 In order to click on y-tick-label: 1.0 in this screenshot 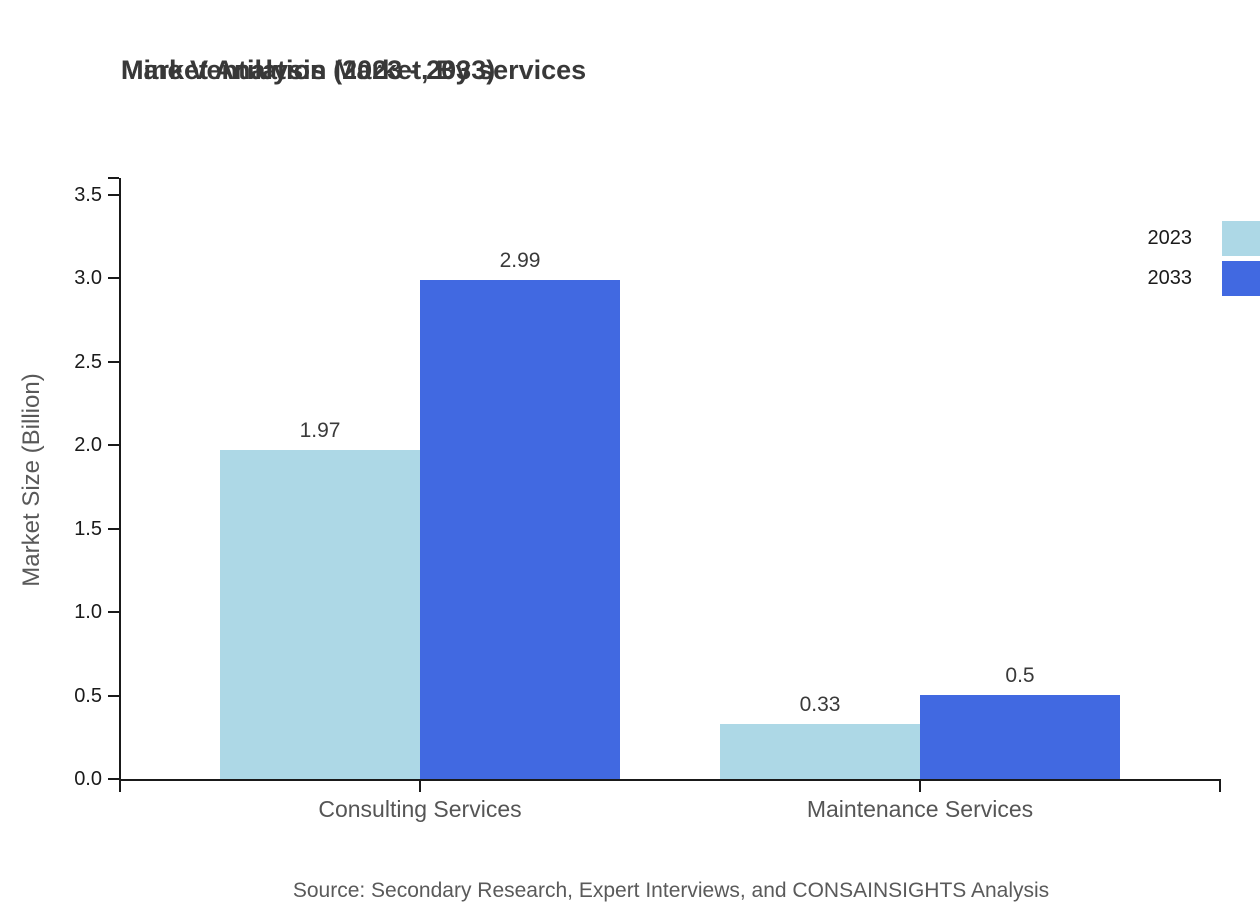, I will do `click(88, 612)`.